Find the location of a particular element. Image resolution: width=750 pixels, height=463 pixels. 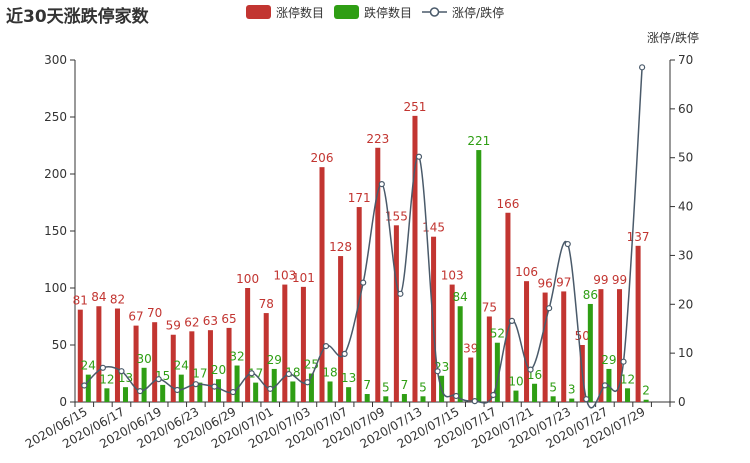

data-label-limit-down: 10 is located at coordinates (515, 382).